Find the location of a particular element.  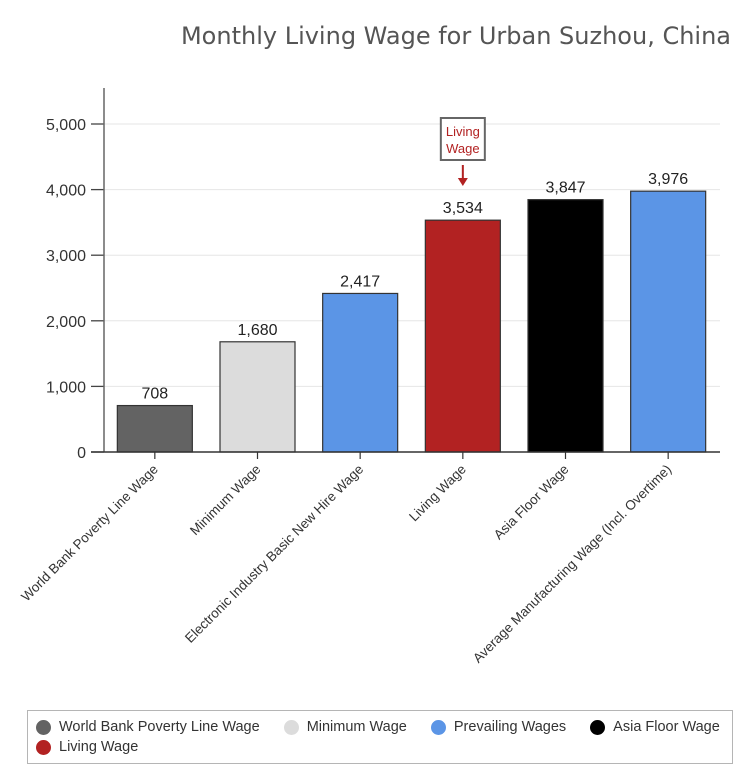

legend-item: Living Wage is located at coordinates (87, 747).